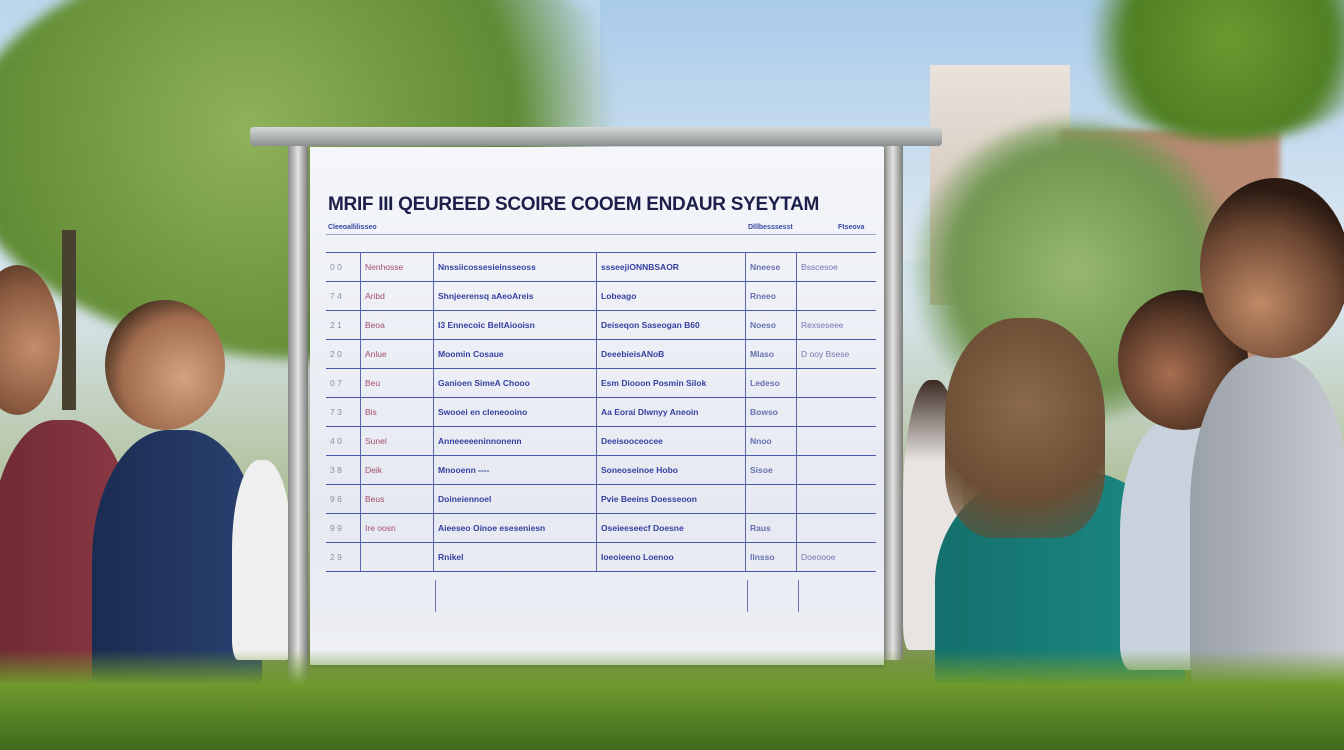 The width and height of the screenshot is (1344, 750). I want to click on child-blue-shirt-head, so click(165, 365).